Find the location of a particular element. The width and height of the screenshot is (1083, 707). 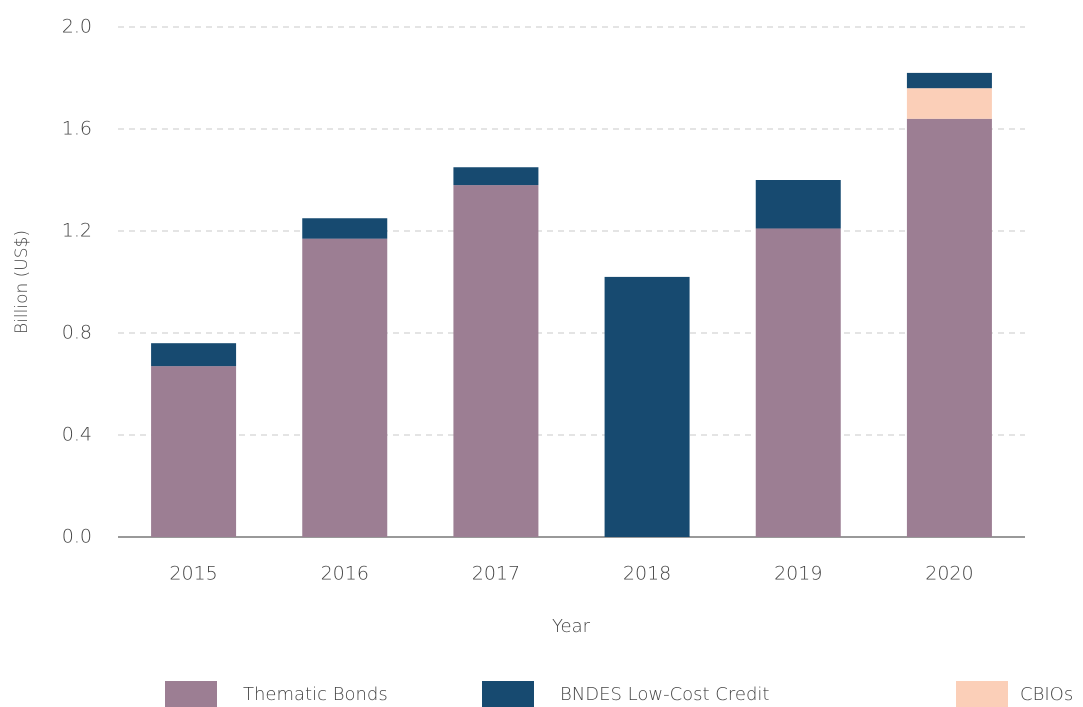

y-tick-label: 0.4 is located at coordinates (77, 435).